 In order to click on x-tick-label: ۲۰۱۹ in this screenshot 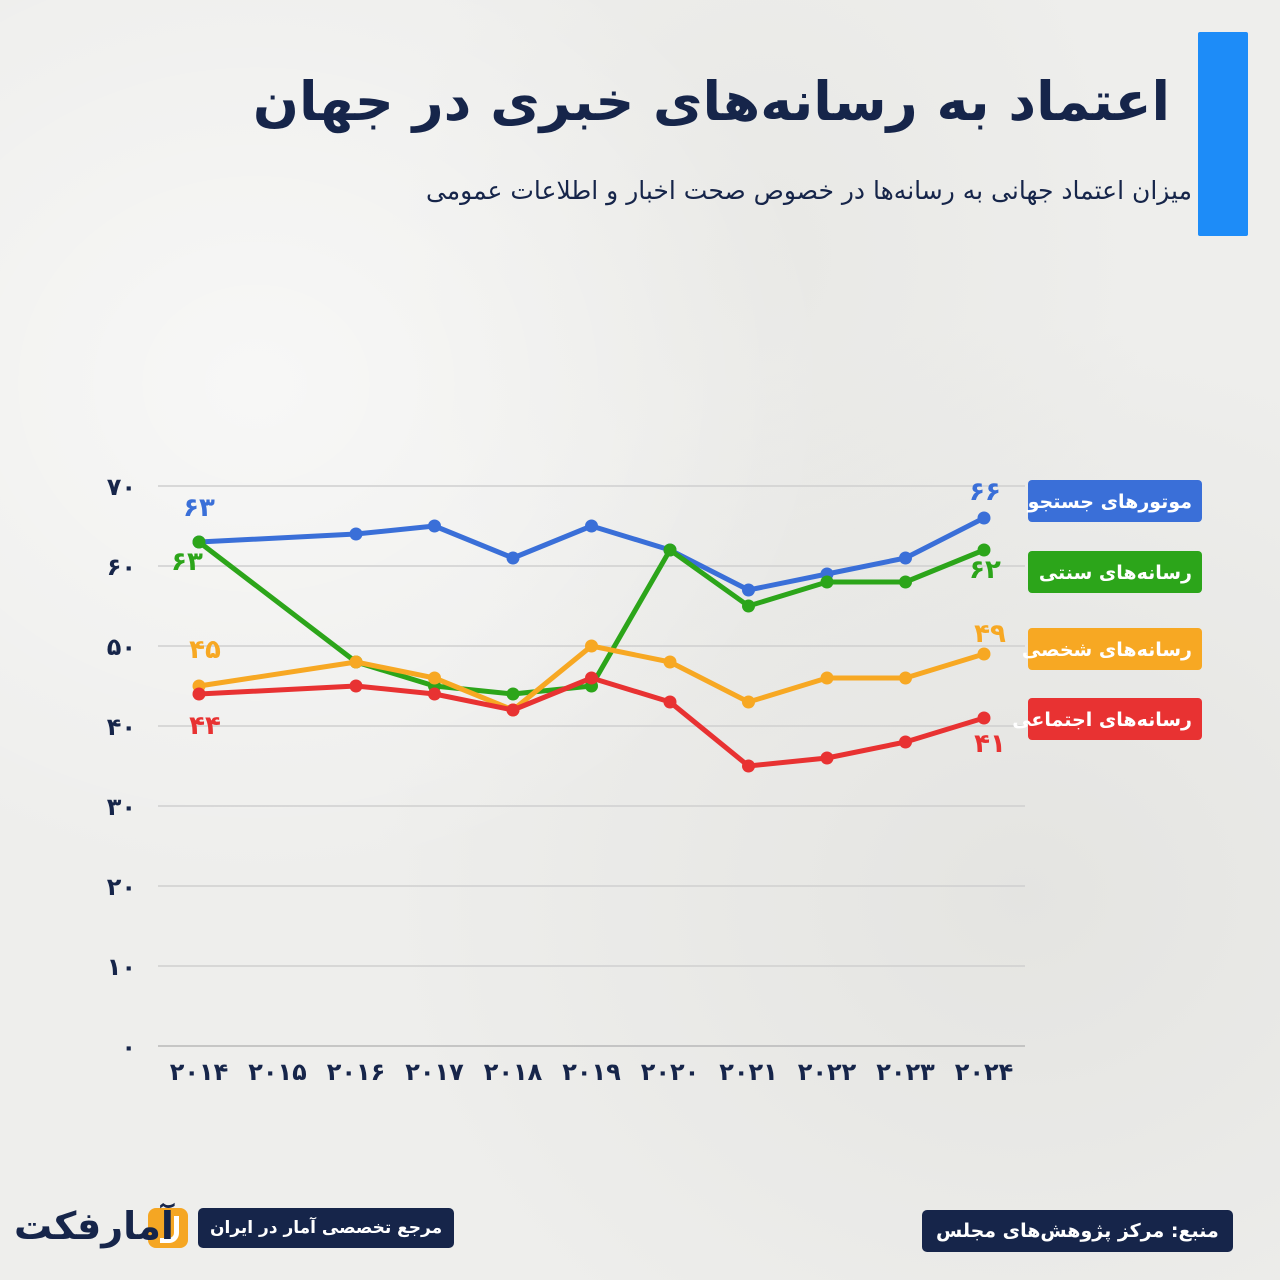, I will do `click(591, 1072)`.